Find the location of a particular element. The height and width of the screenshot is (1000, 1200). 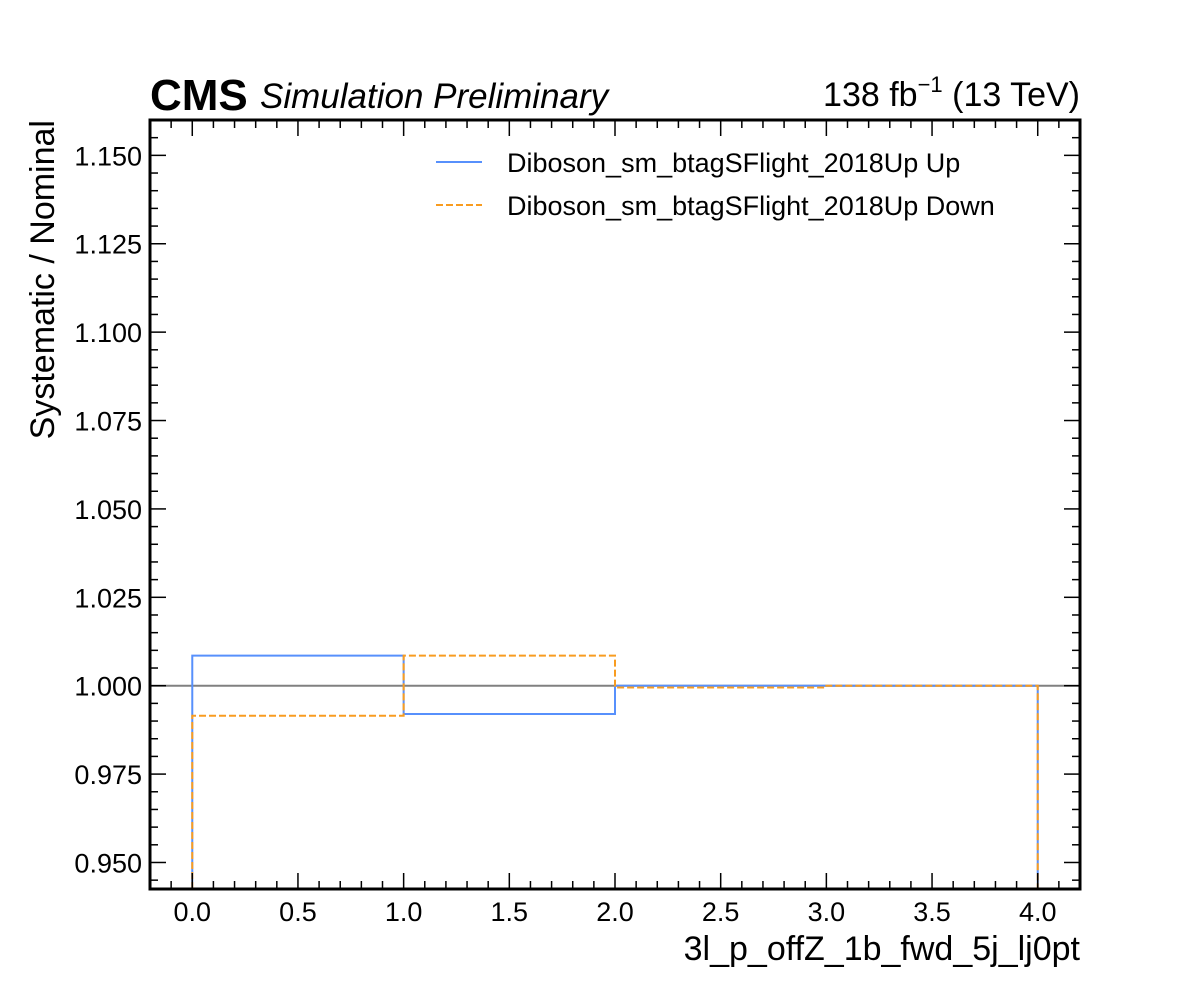

y-tick-label: 1.050 is located at coordinates (108, 510).